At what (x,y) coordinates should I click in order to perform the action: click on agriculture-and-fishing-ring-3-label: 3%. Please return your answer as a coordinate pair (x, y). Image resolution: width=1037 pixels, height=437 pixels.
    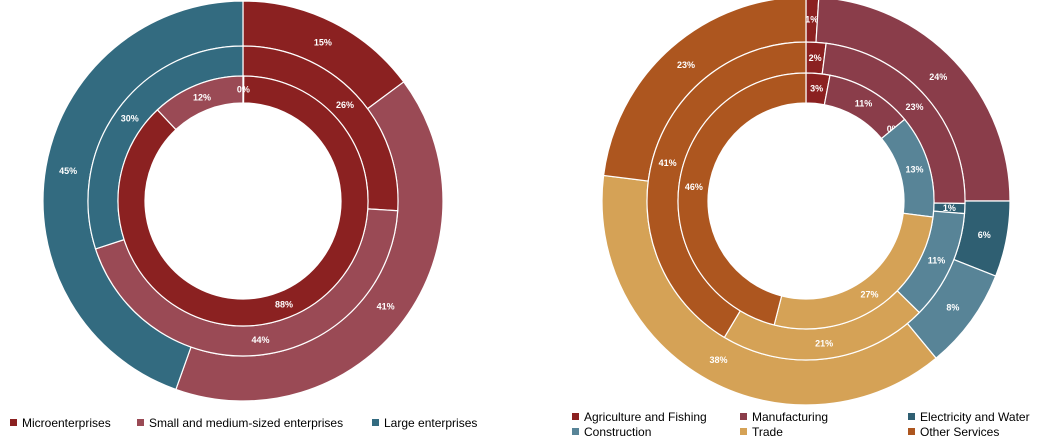
    Looking at the image, I should click on (816, 89).